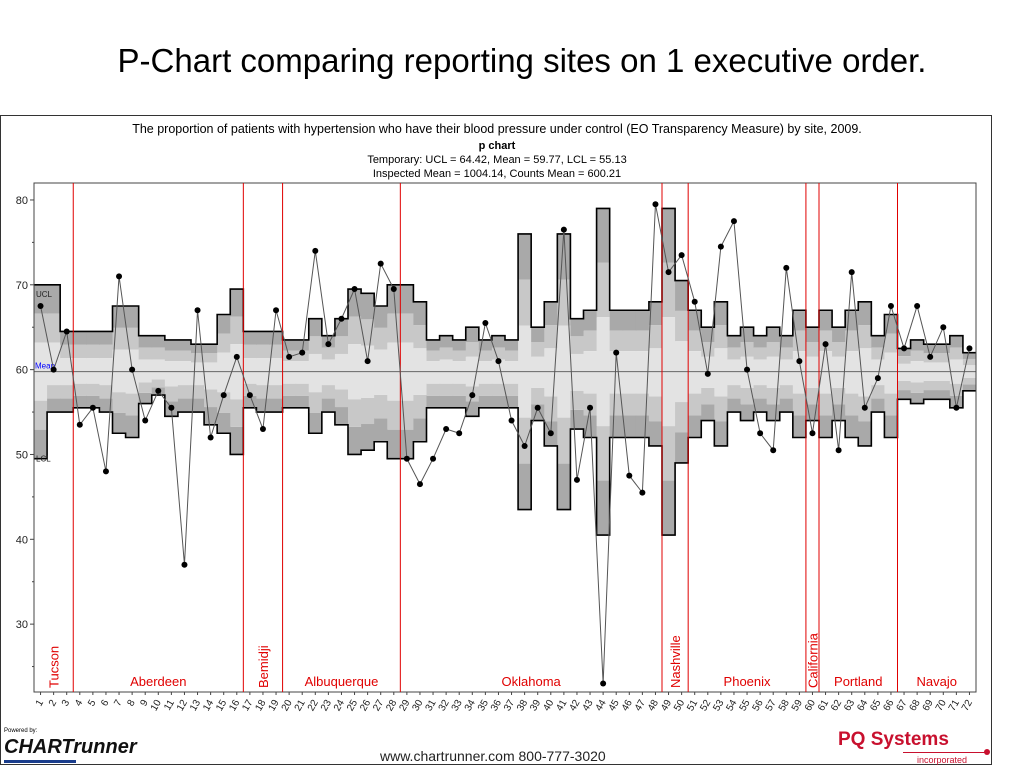 The image size is (1024, 768). What do you see at coordinates (497, 146) in the screenshot?
I see `chart-subtitle: p chart` at bounding box center [497, 146].